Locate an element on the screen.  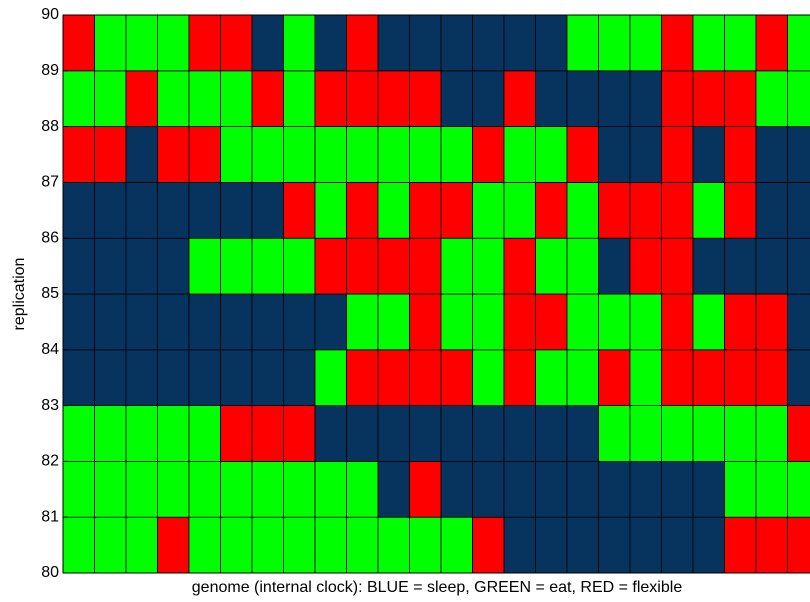
y-tick-label: 90 is located at coordinates (50, 14).